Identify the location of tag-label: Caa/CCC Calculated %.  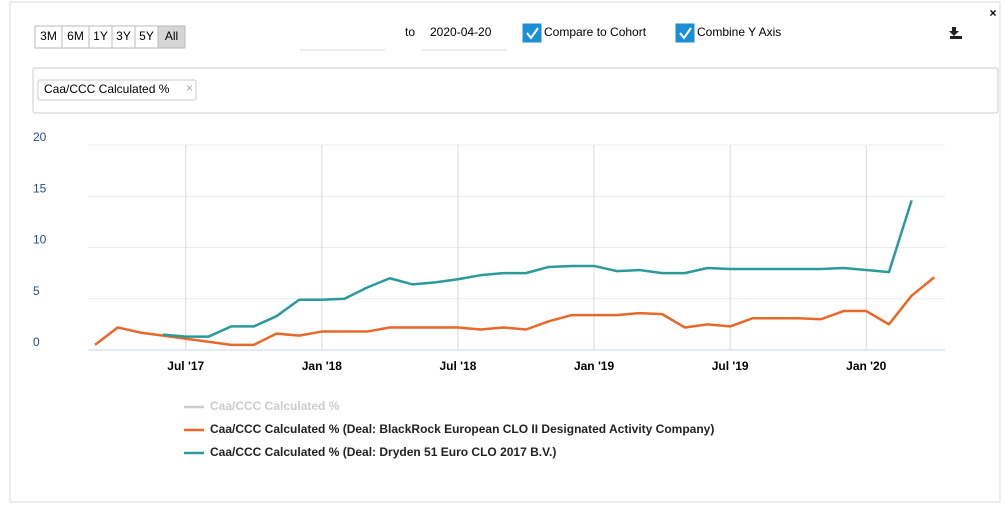
(107, 89).